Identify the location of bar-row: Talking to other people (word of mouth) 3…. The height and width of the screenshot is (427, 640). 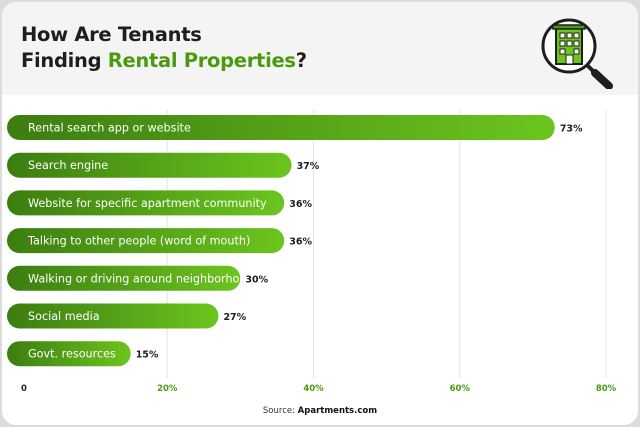
(159, 241).